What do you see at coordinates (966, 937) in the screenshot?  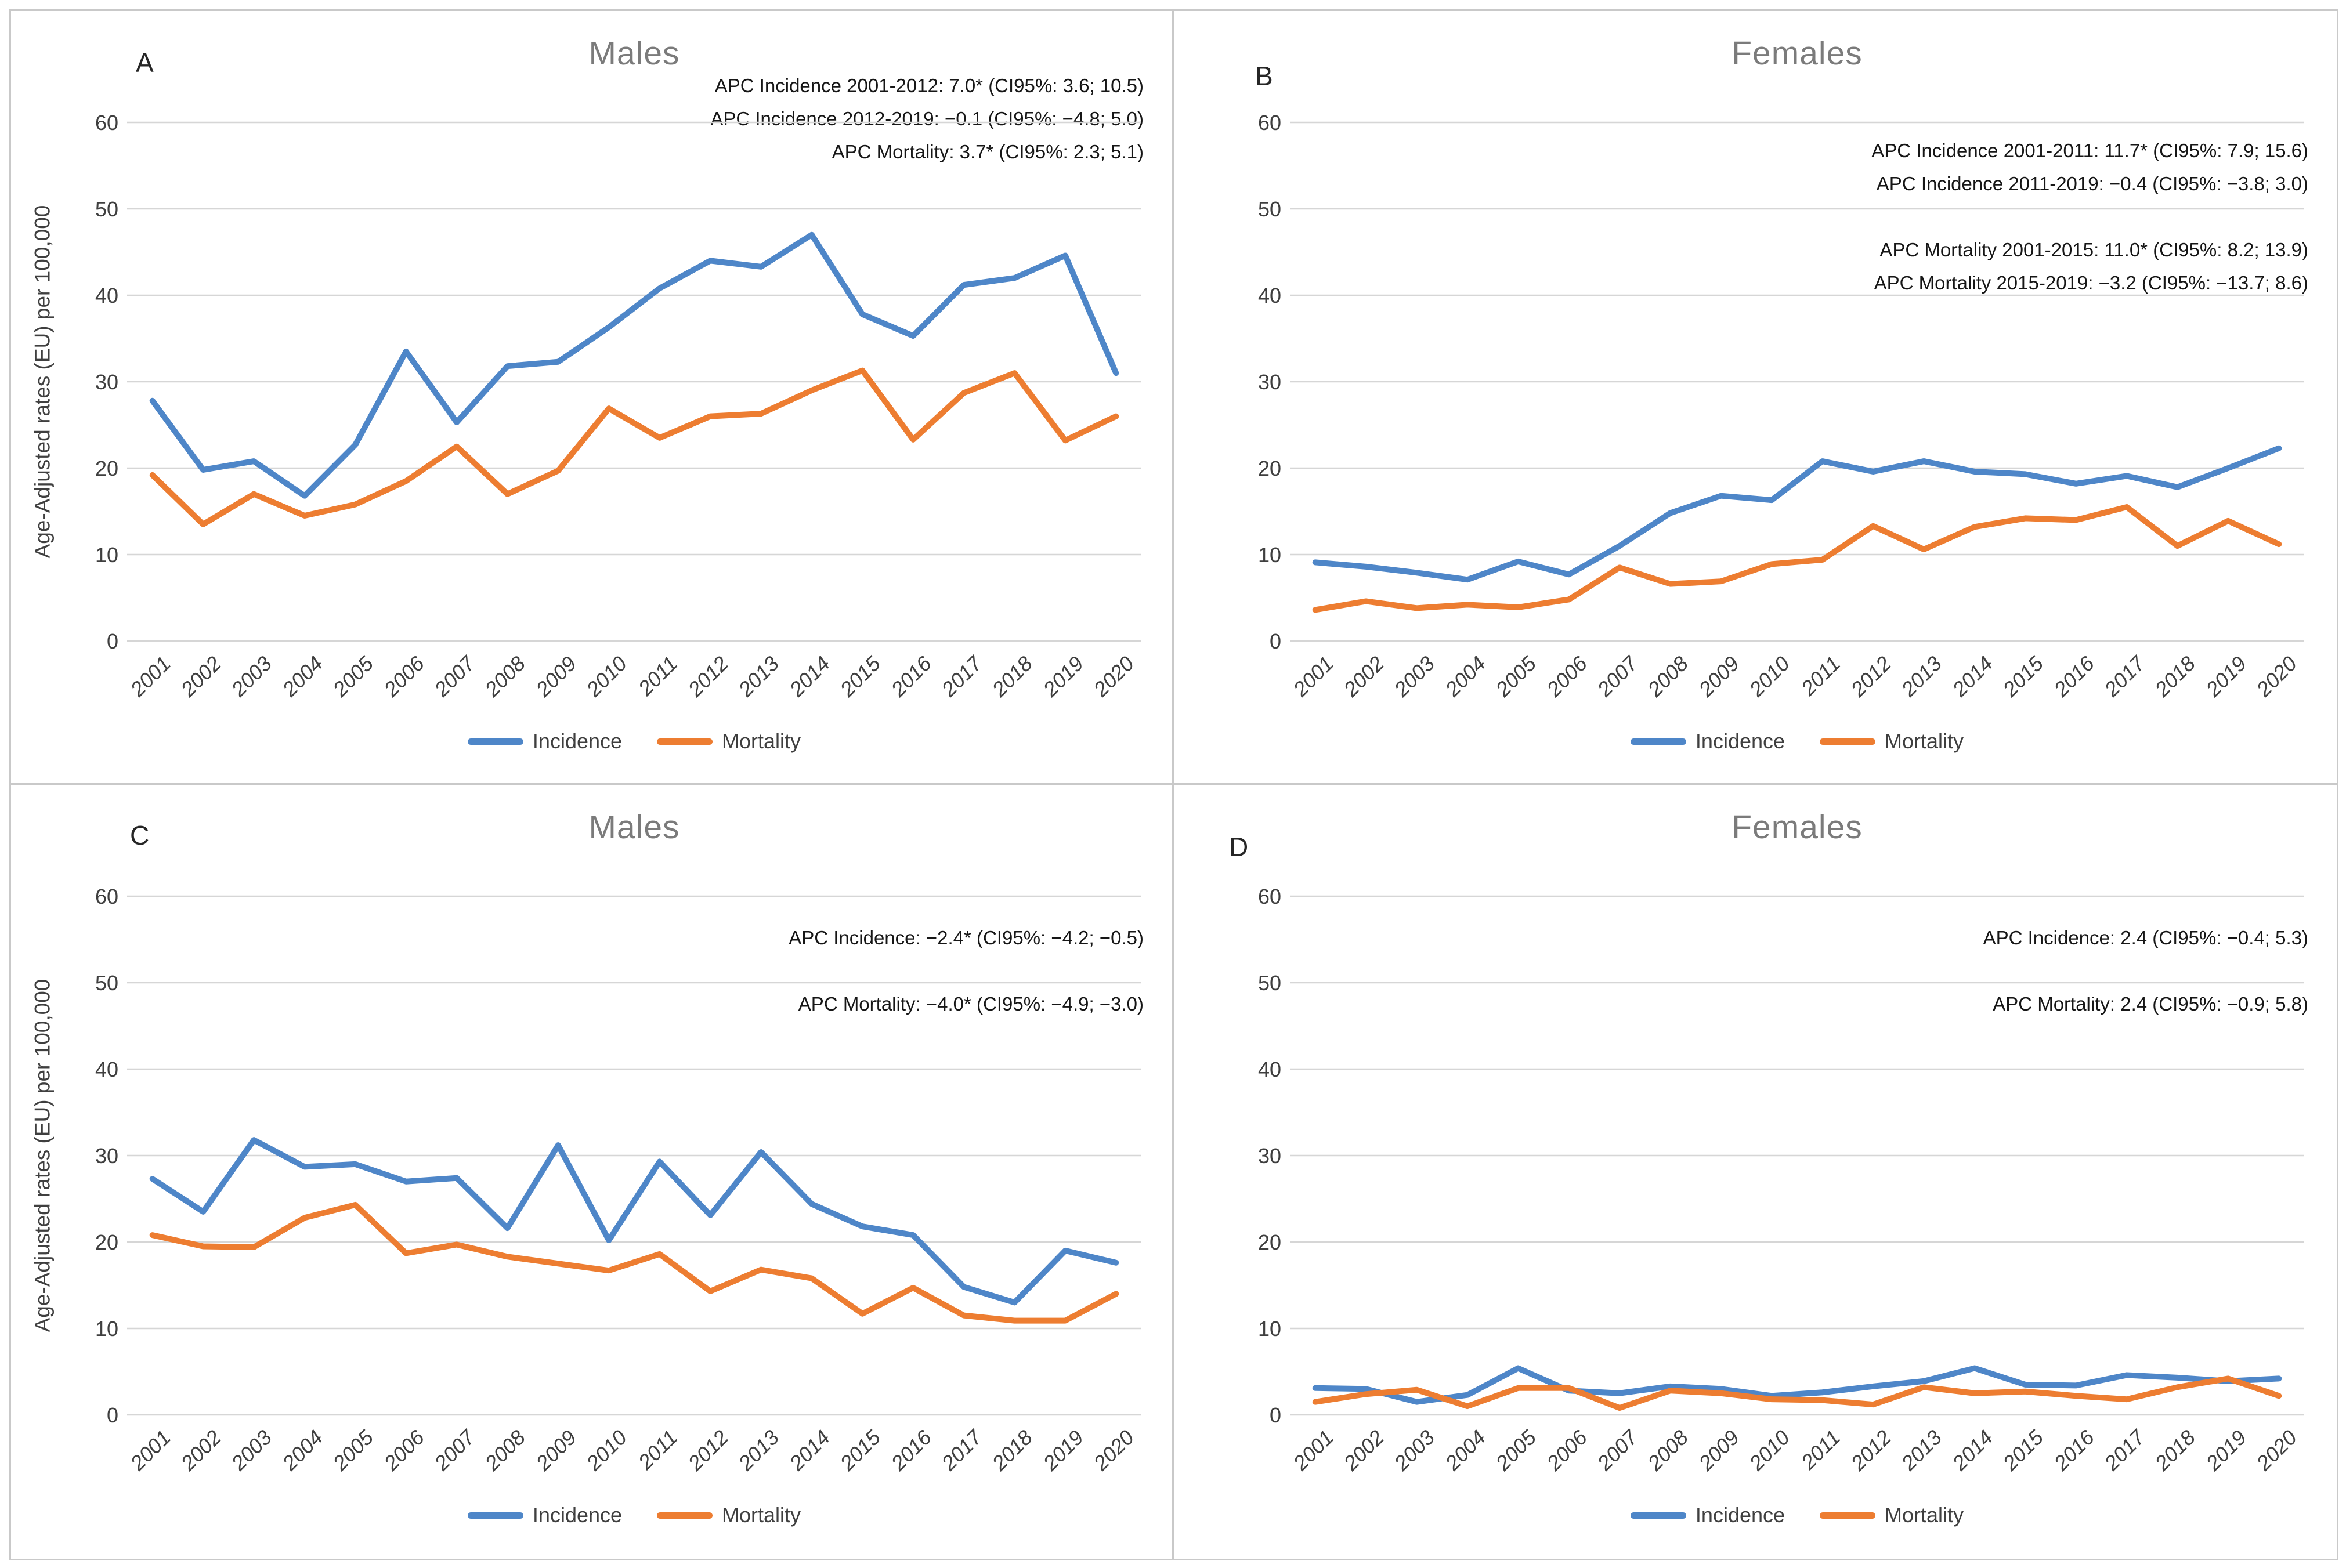 I see `apc-annotation-line: APC Incidence: −2.4* (CI95%: −4.2; −0.5)` at bounding box center [966, 937].